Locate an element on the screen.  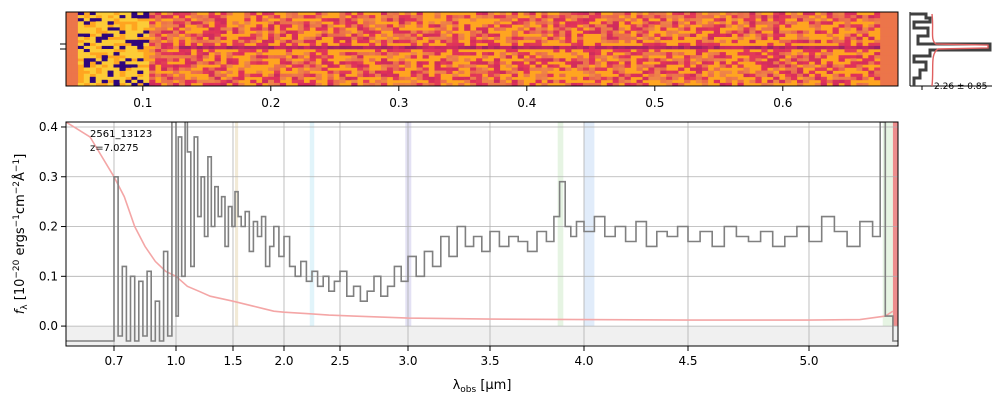
y-tick-label: 0.3 is located at coordinates (48, 177).